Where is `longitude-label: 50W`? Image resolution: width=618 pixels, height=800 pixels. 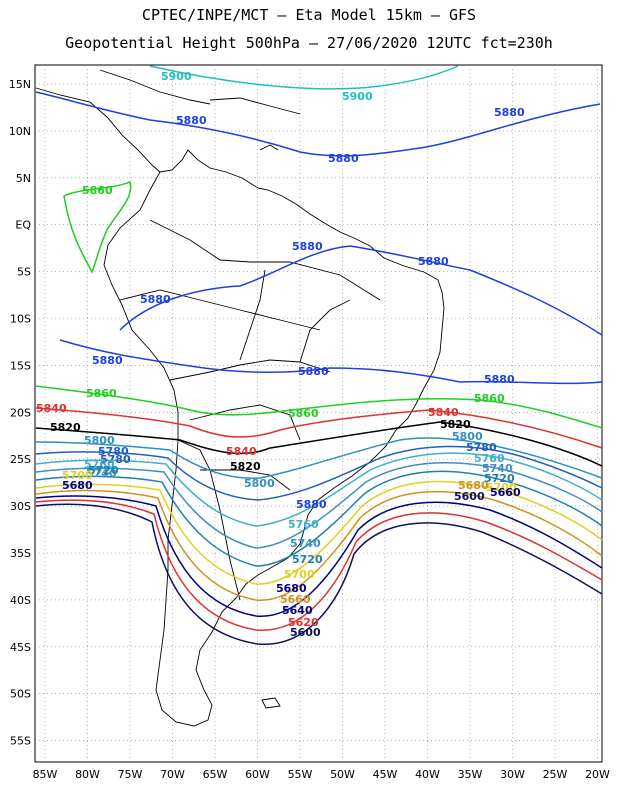 longitude-label: 50W is located at coordinates (342, 774).